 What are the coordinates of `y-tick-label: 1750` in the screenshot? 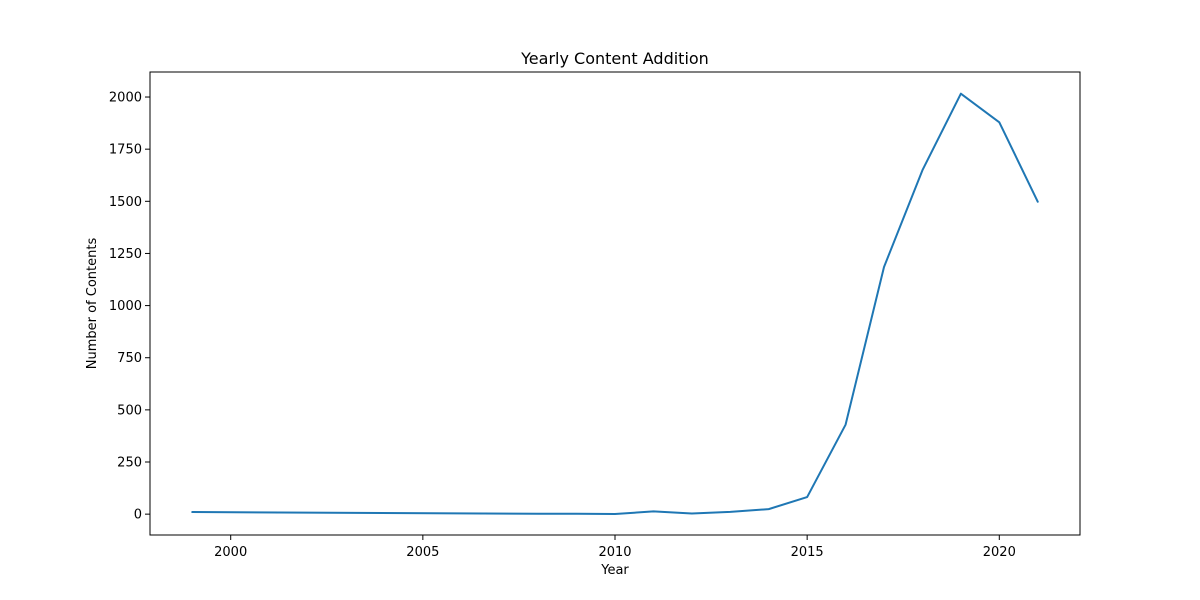 It's located at (125, 150).